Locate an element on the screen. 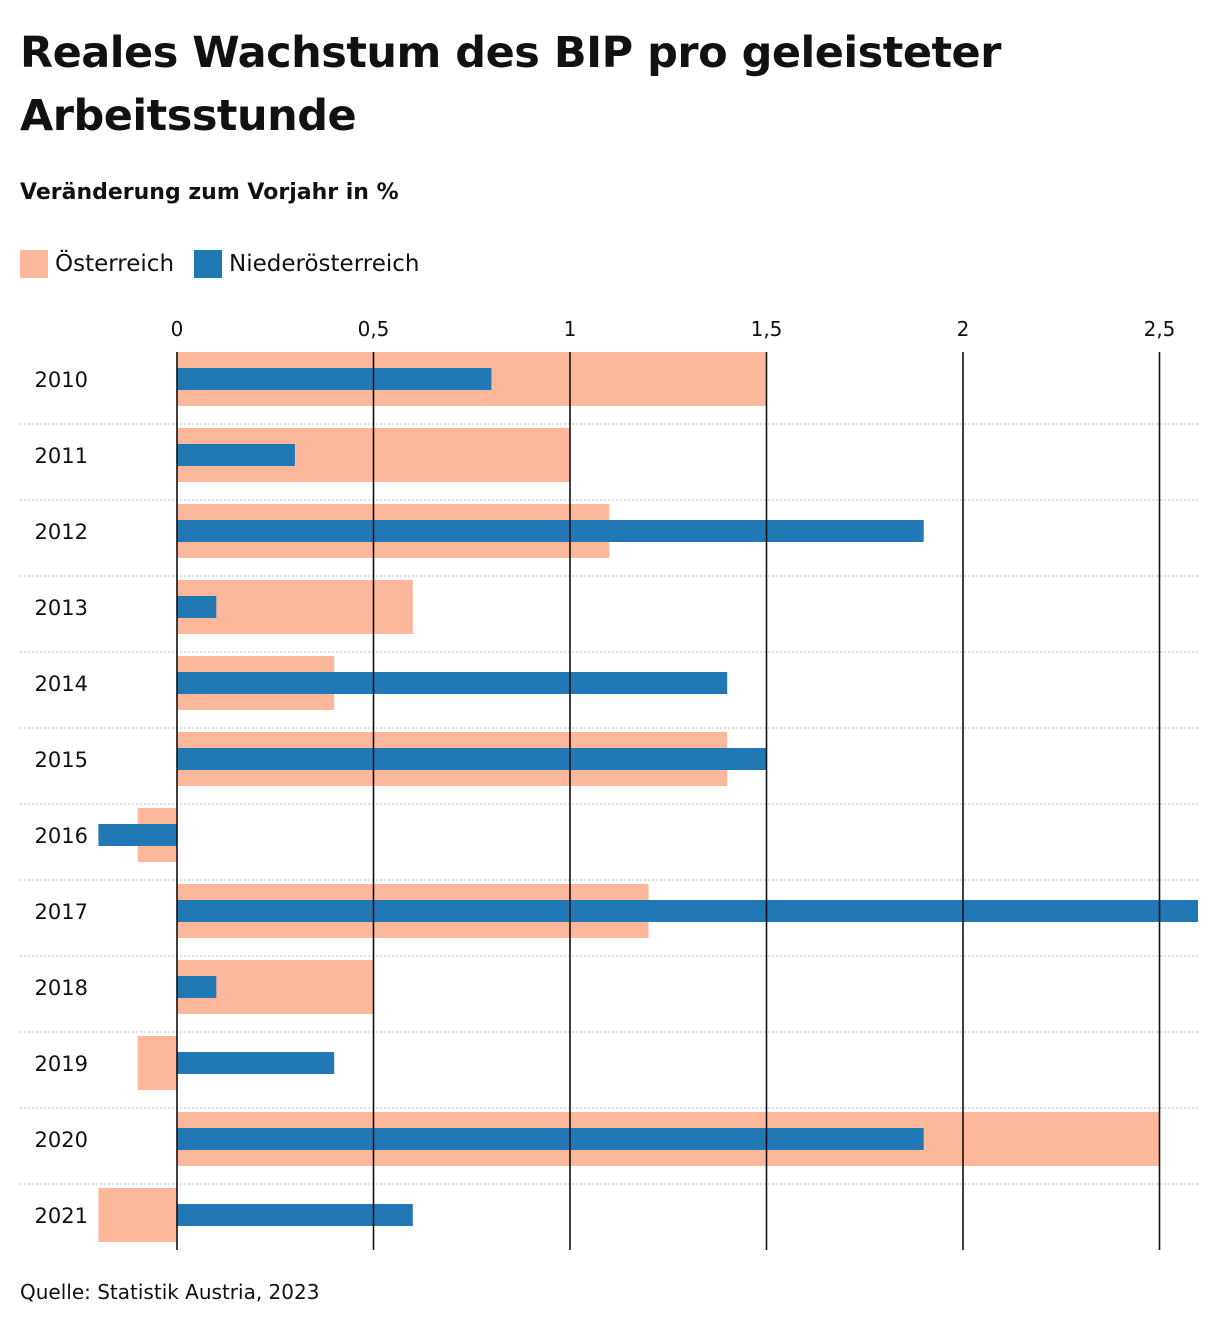  legend-item-oesterreich: Österreich is located at coordinates (97, 264).